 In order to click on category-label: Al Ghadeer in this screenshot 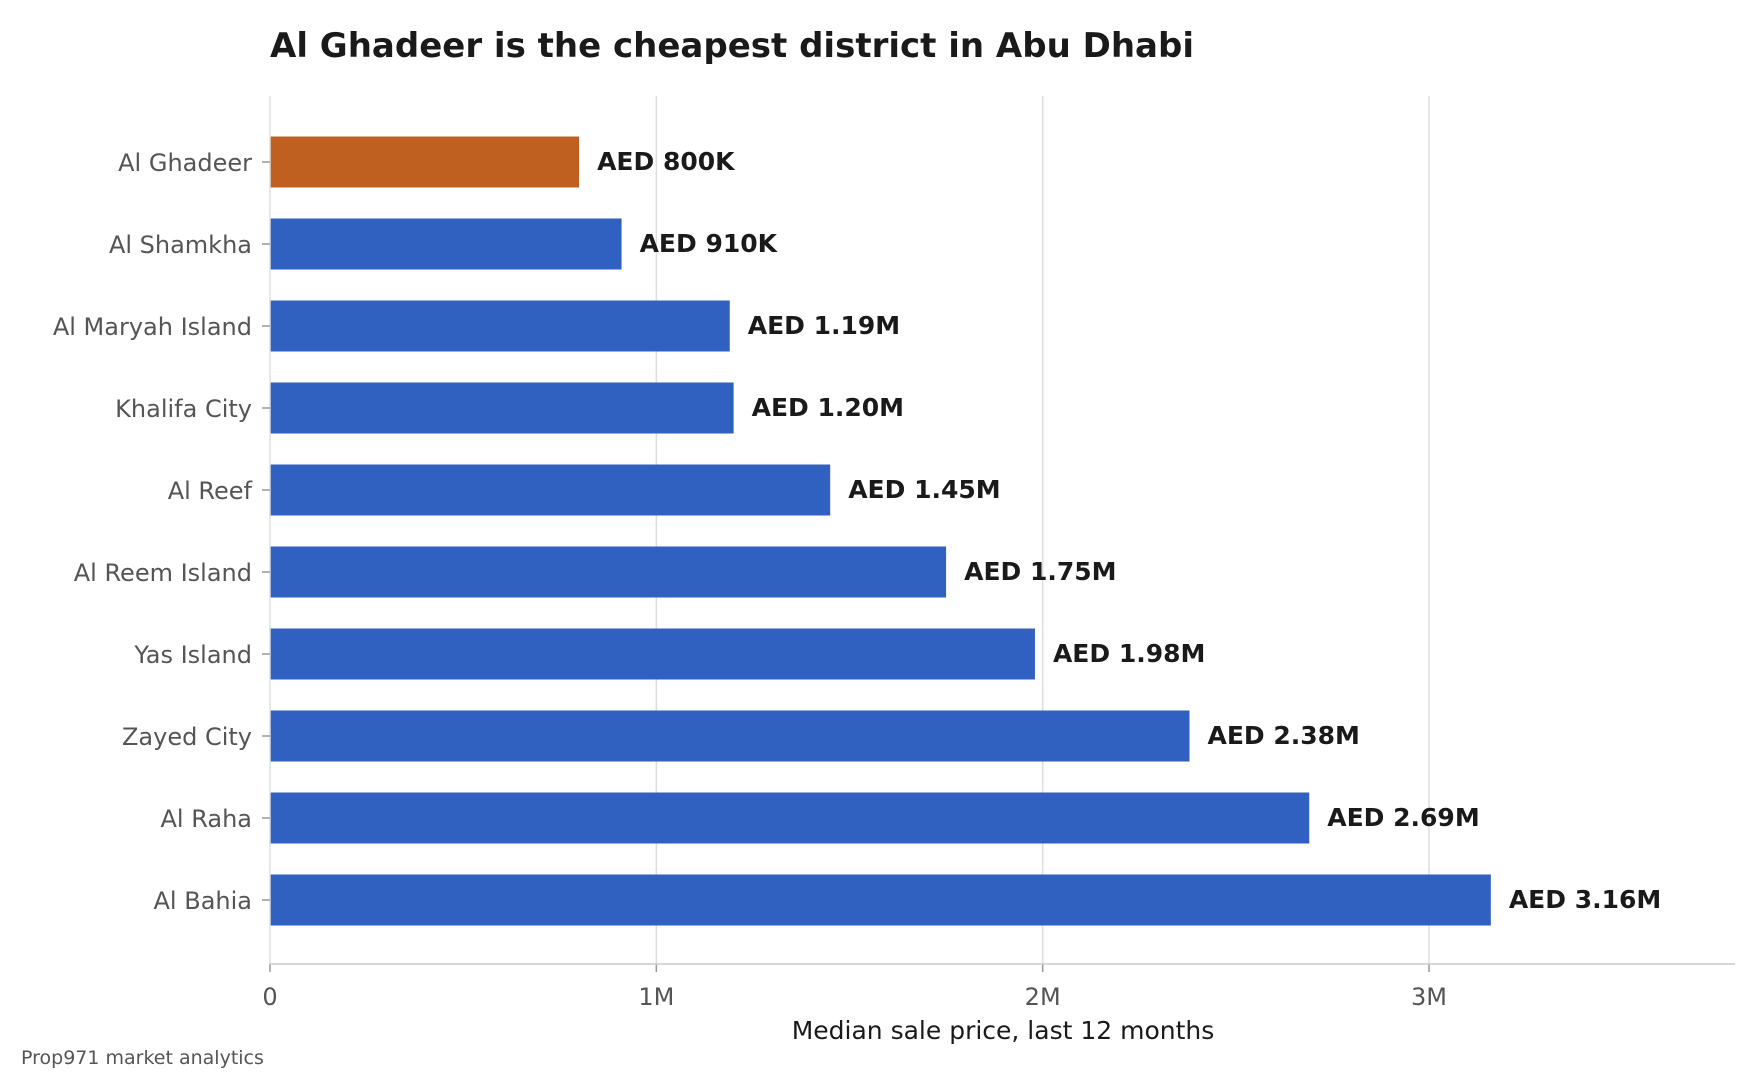, I will do `click(185, 163)`.